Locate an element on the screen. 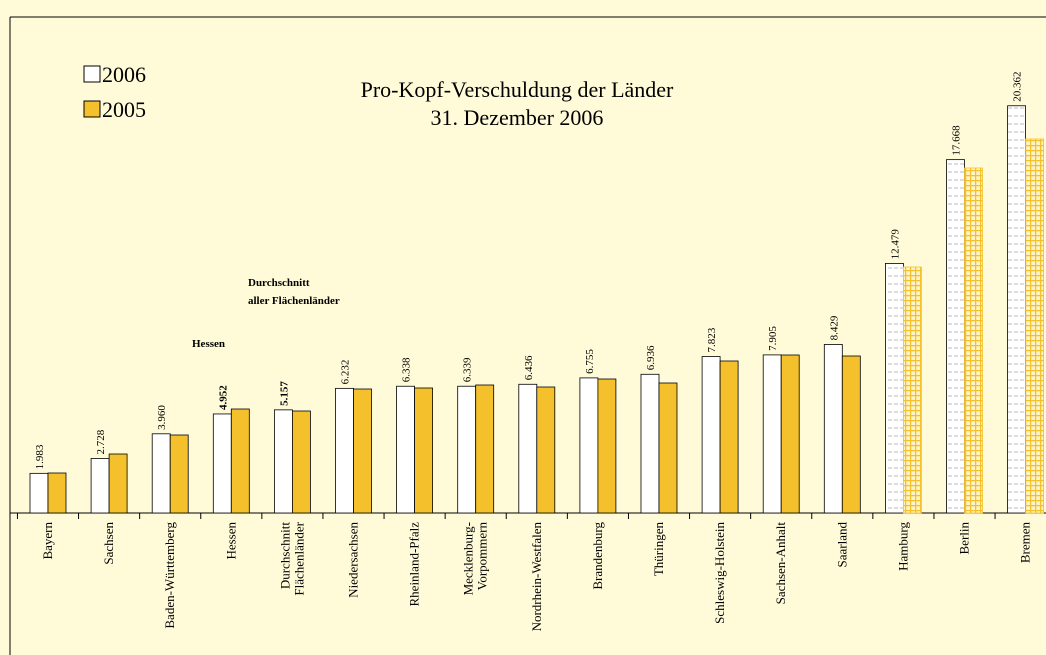  x-tick-label: Sachsen-Anhalt is located at coordinates (780, 563).